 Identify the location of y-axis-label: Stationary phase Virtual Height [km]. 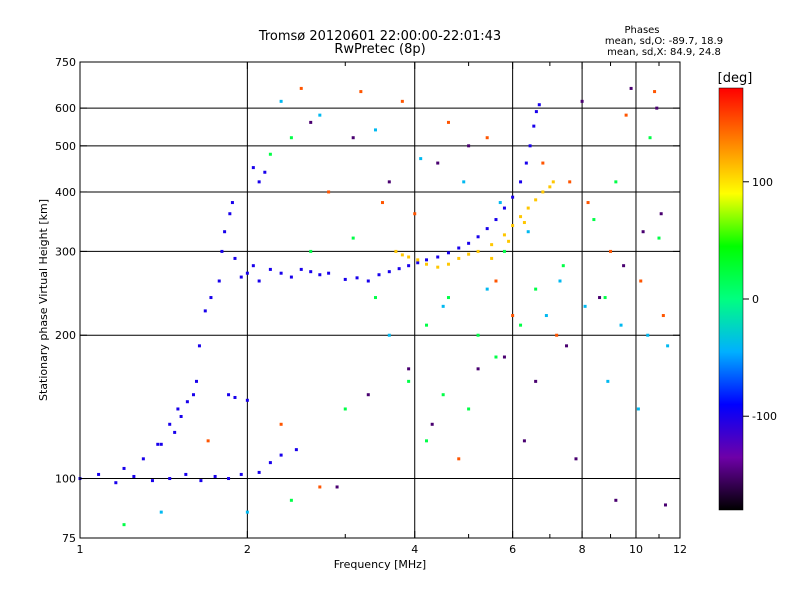
(43, 300).